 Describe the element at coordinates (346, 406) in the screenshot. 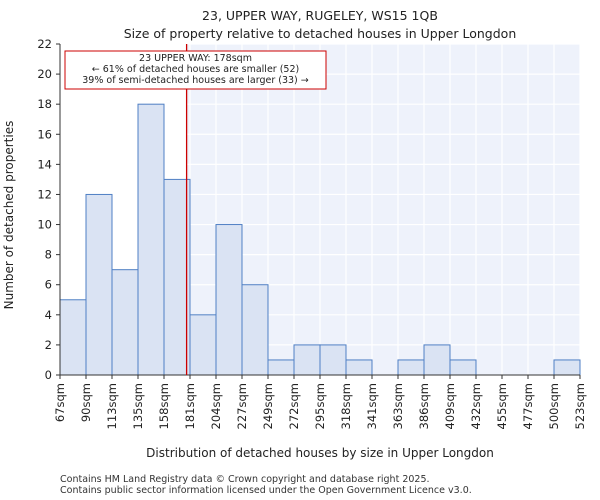

I see `x-tick-label: 318sqm` at that location.